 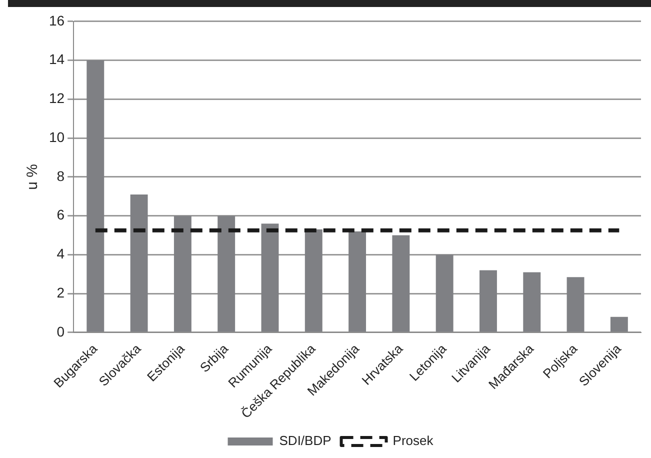 What do you see at coordinates (56, 98) in the screenshot?
I see `y-tick-label: 12` at bounding box center [56, 98].